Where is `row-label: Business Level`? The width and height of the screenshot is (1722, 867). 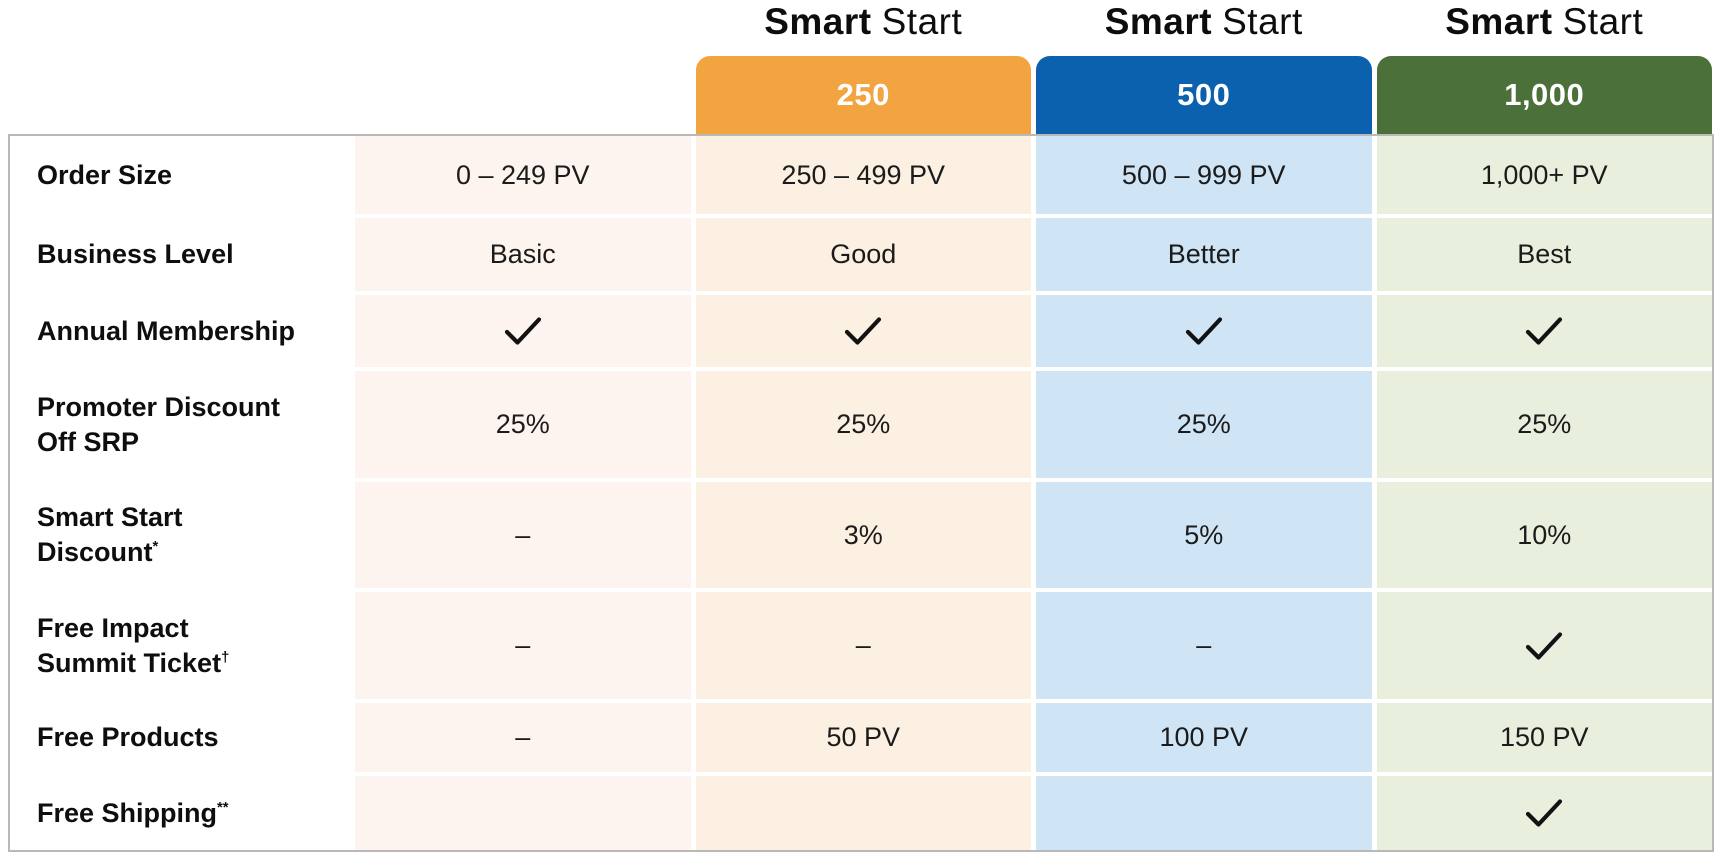 row-label: Business Level is located at coordinates (180, 254).